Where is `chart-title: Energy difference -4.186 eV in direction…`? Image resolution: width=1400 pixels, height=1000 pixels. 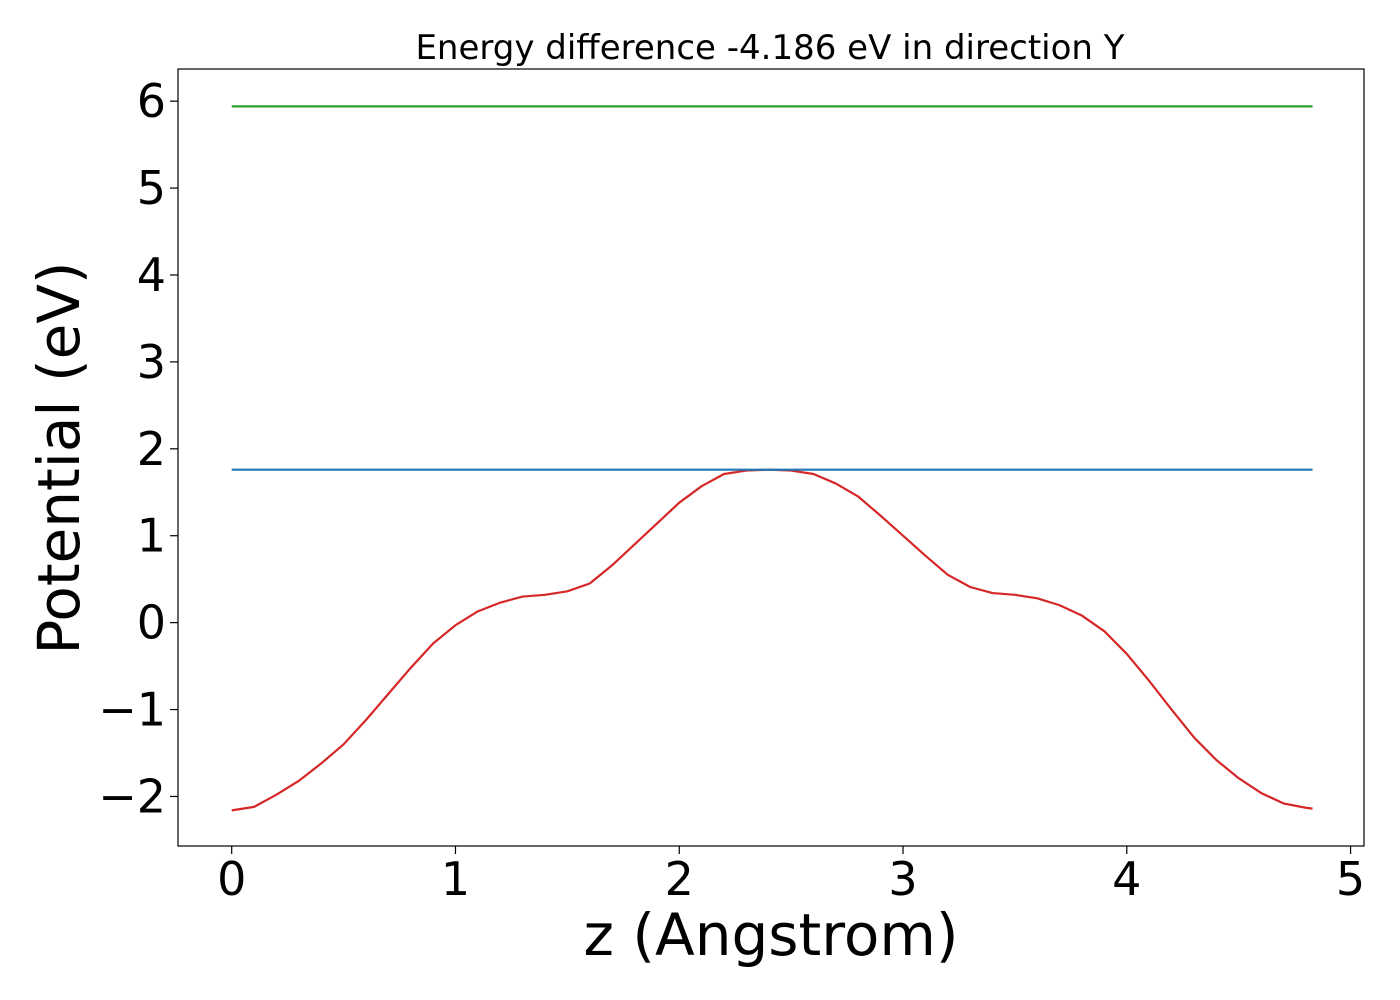
chart-title: Energy difference -4.186 eV in direction… is located at coordinates (769, 48).